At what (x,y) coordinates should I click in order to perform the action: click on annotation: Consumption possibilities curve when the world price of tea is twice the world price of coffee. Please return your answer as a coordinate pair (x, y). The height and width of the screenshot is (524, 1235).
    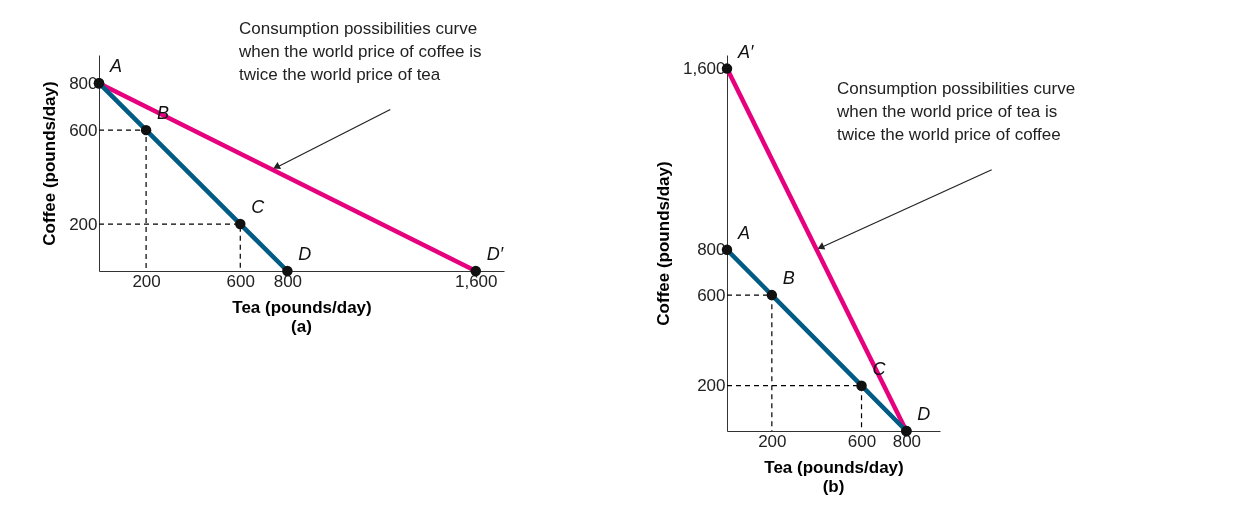
    Looking at the image, I should click on (956, 111).